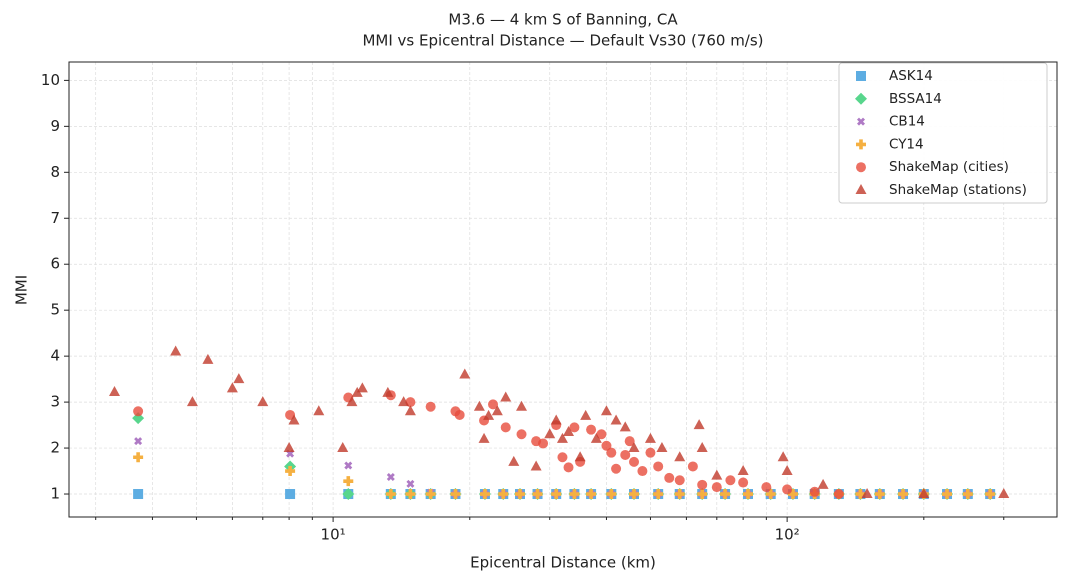  What do you see at coordinates (55, 356) in the screenshot?
I see `y-tick-label: 4` at bounding box center [55, 356].